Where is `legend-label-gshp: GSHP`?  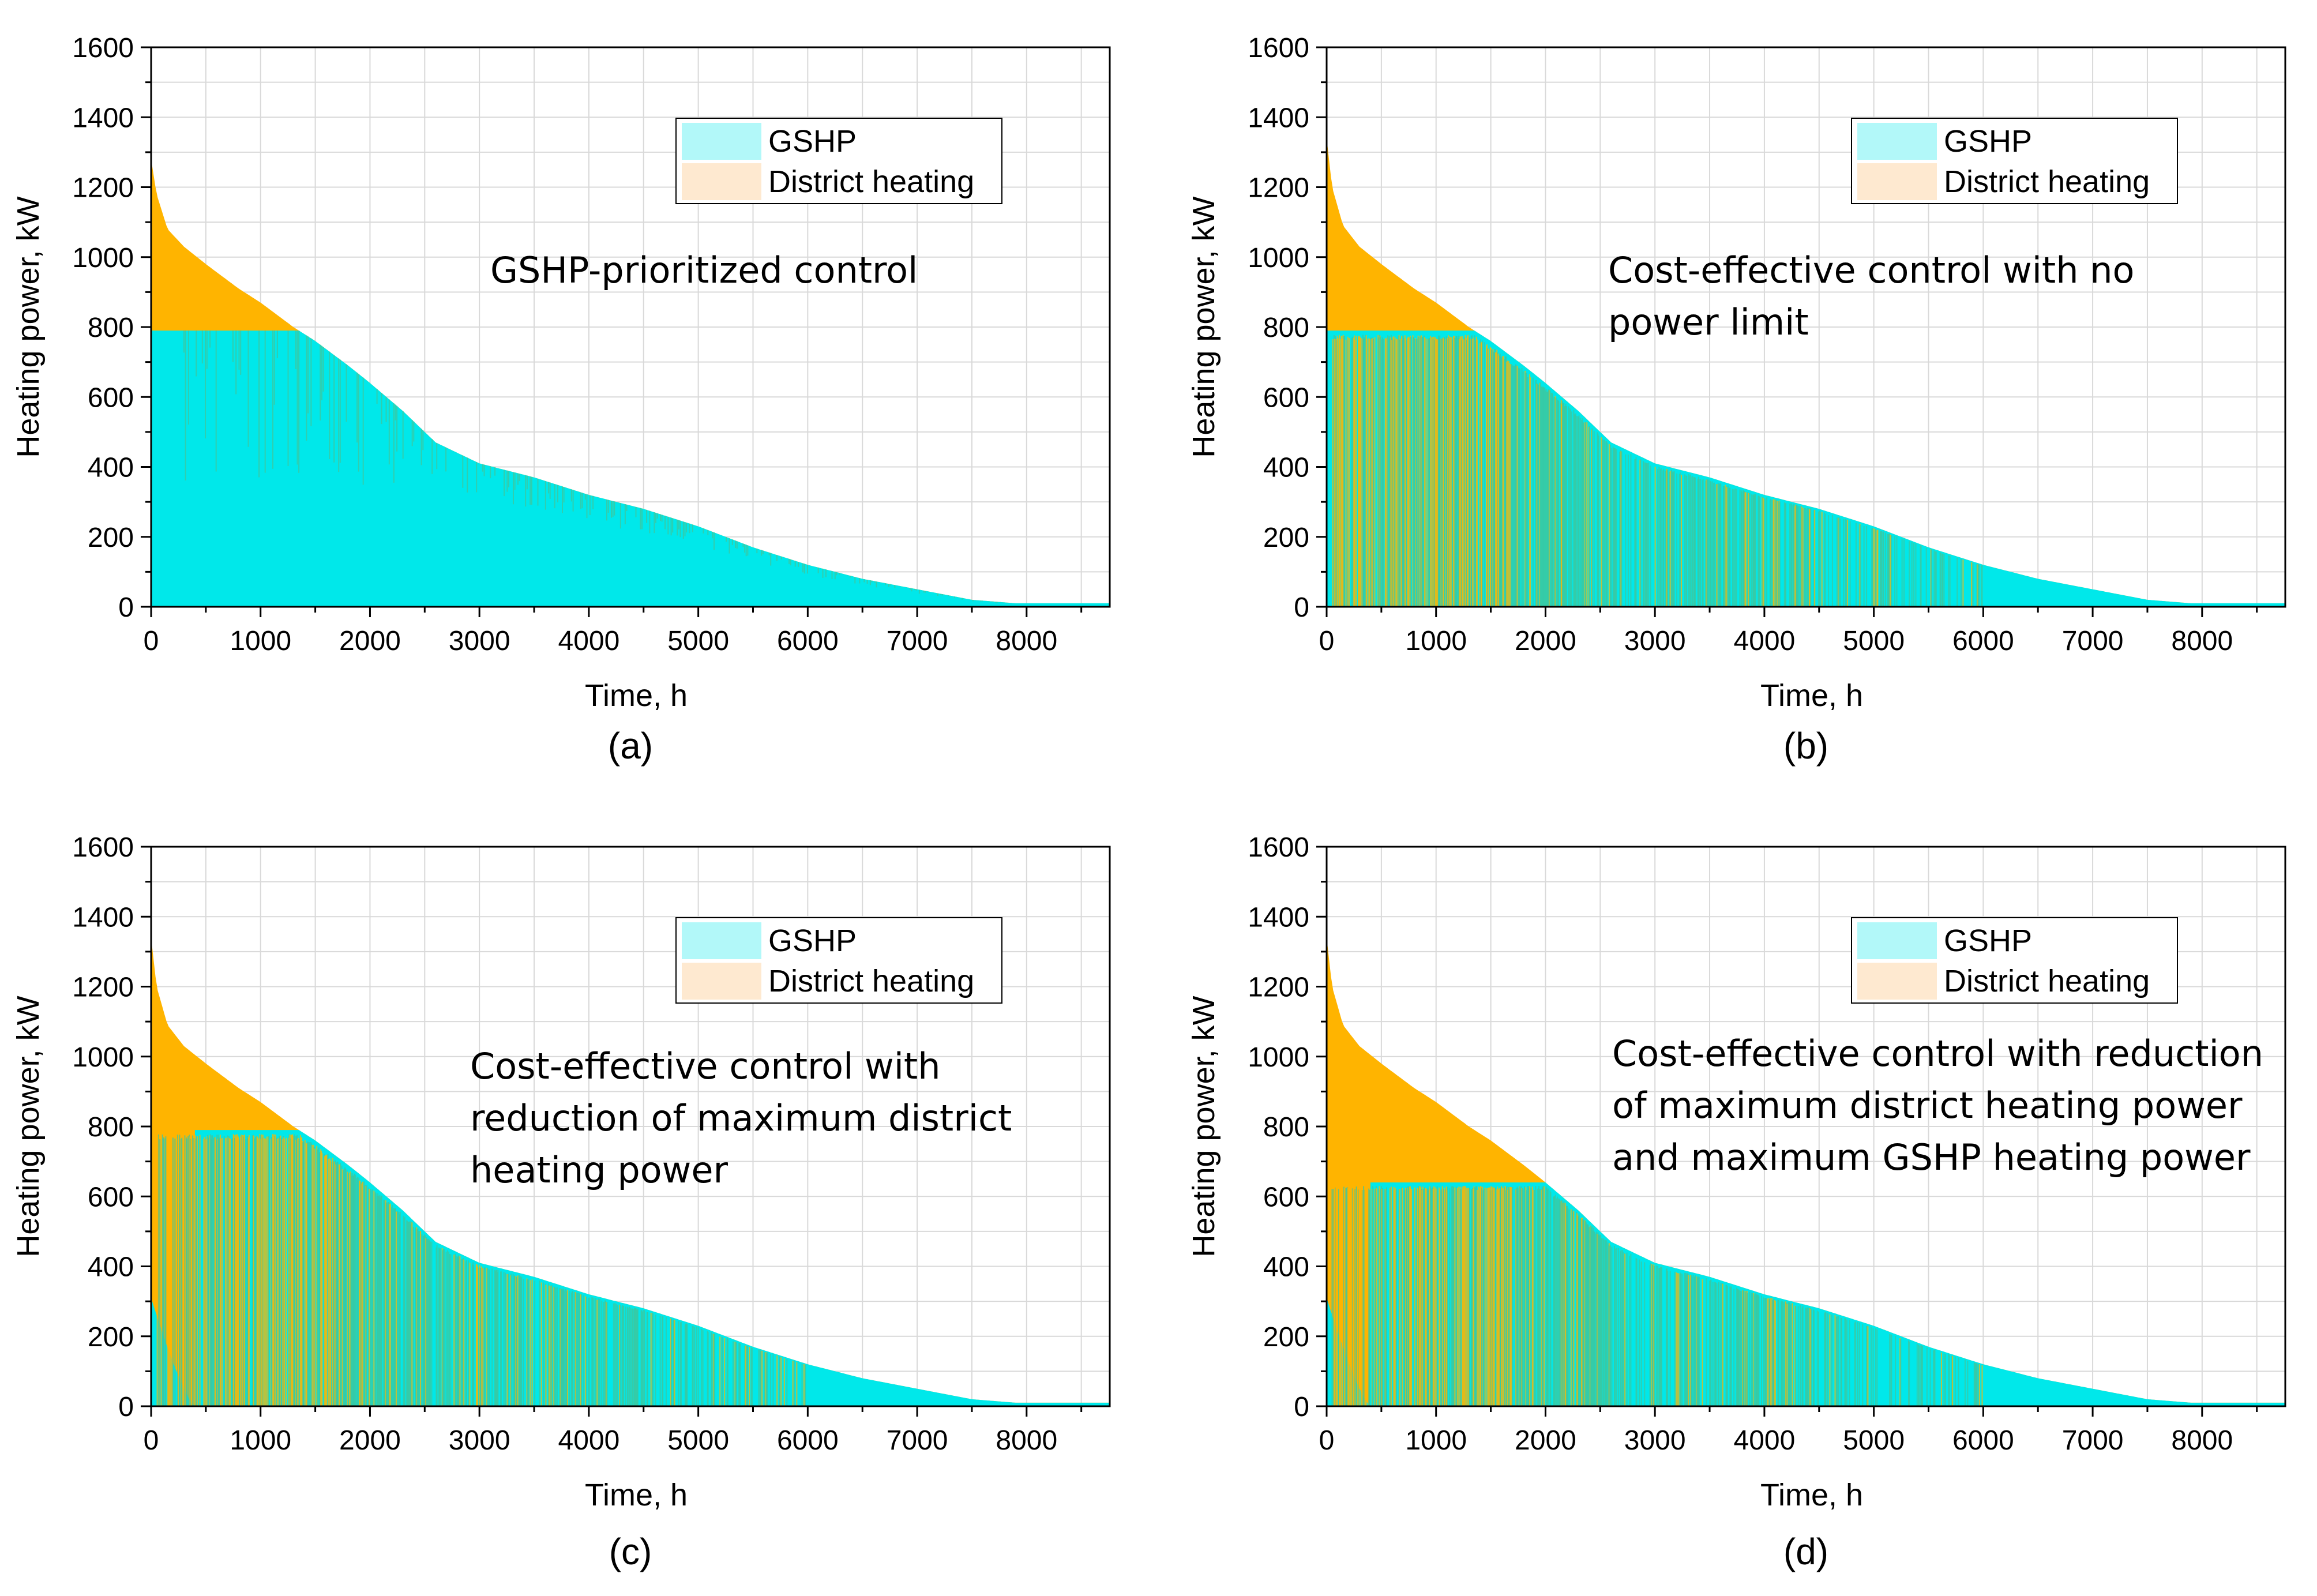
legend-label-gshp: GSHP is located at coordinates (1988, 141).